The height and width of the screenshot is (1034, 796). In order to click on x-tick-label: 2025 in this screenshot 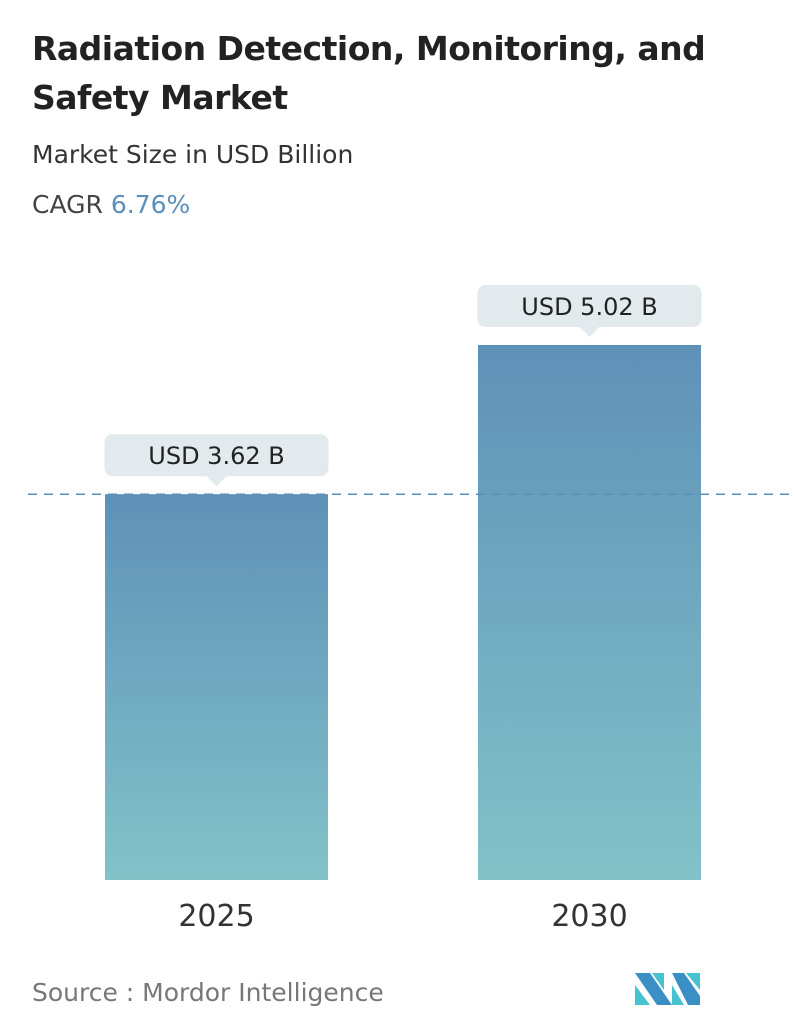, I will do `click(216, 916)`.